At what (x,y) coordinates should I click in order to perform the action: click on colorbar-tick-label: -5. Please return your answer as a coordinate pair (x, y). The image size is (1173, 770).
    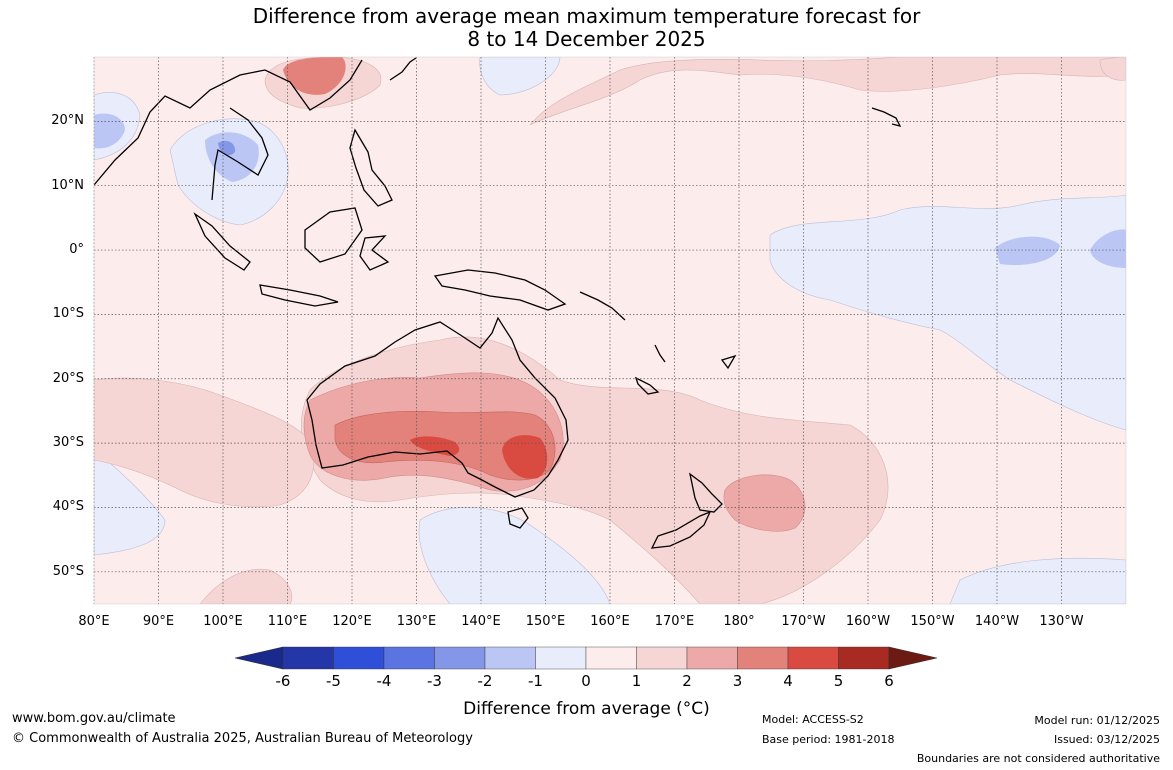
    Looking at the image, I should click on (333, 681).